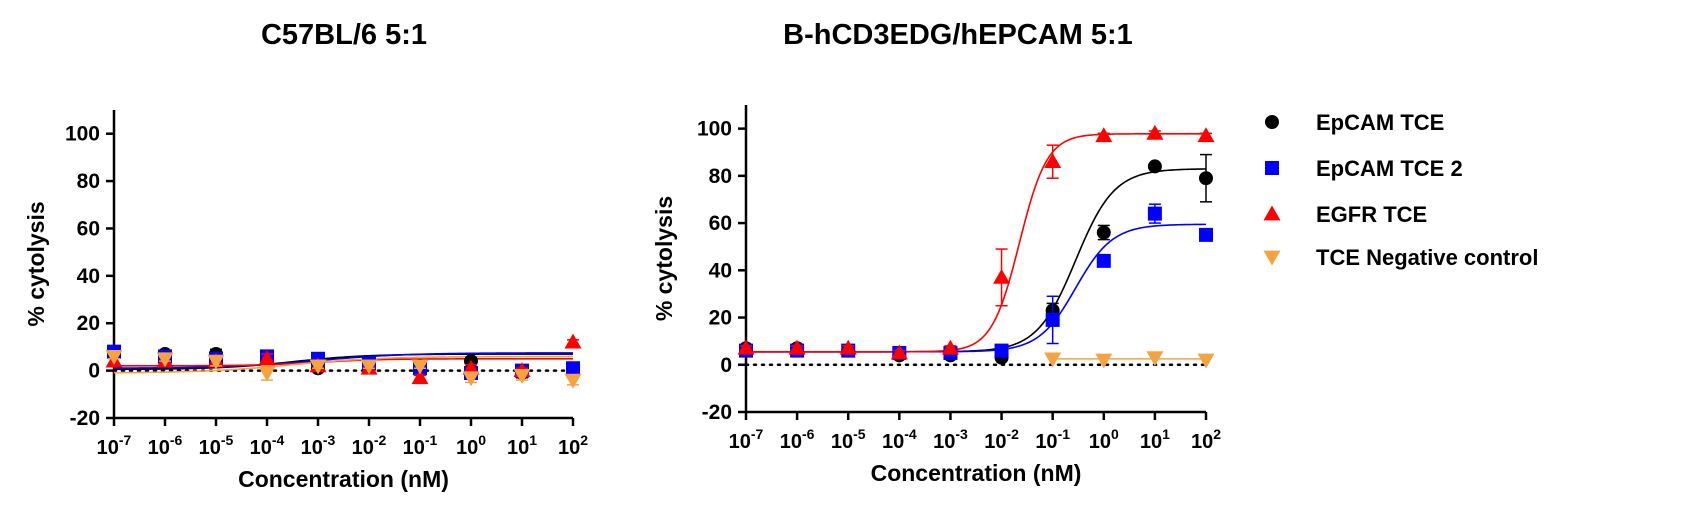  Describe the element at coordinates (369, 445) in the screenshot. I see `x-tick-label: 10⁻²` at that location.